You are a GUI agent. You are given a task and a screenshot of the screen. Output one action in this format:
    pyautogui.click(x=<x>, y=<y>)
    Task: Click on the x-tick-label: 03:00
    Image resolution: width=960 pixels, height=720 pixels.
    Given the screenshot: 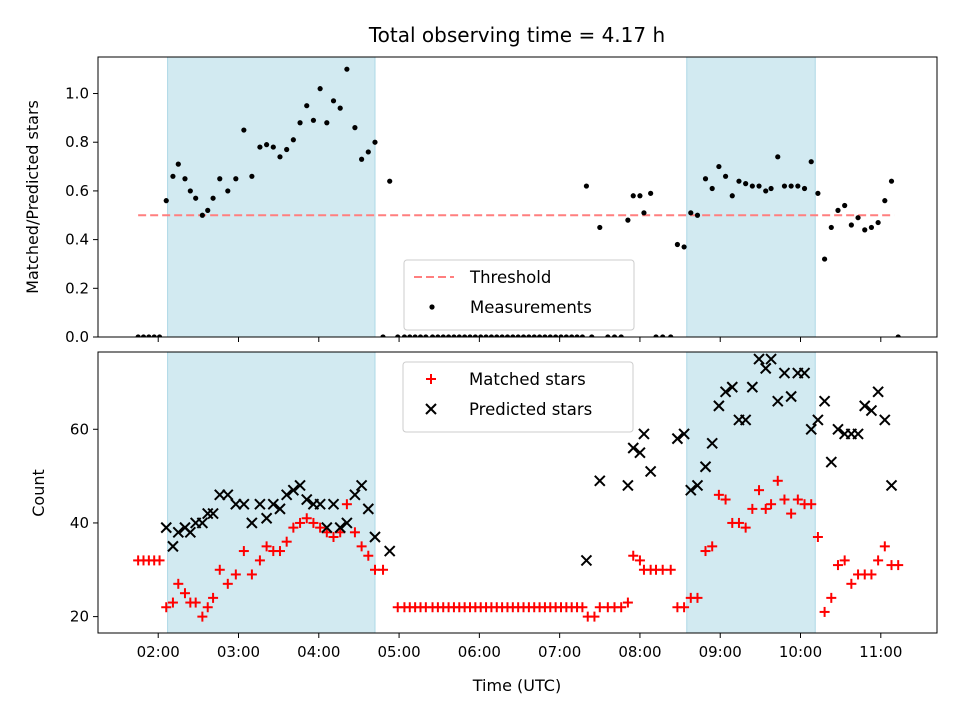 What is the action you would take?
    pyautogui.click(x=238, y=652)
    